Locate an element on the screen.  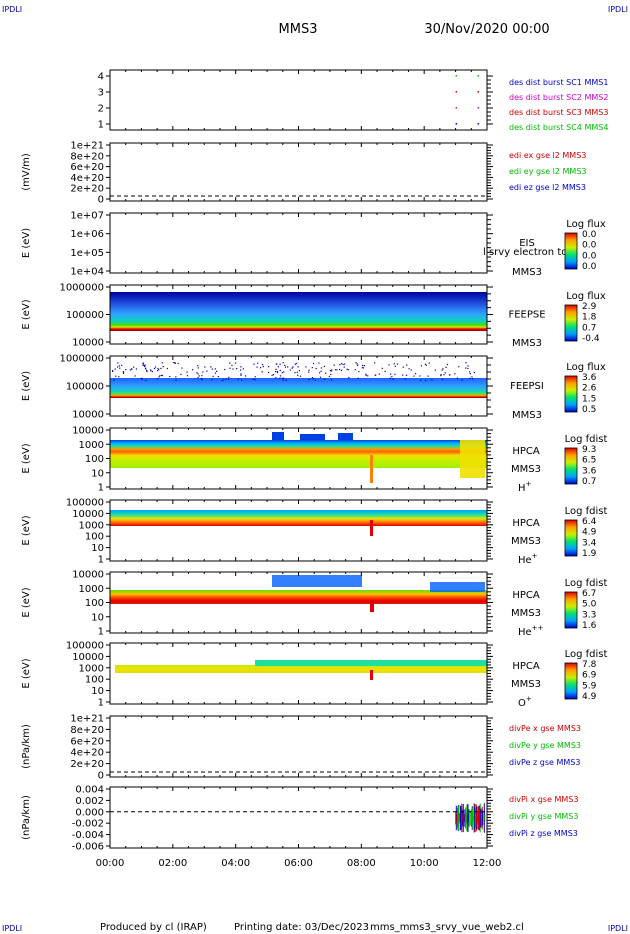
colorbar-title: Log flux is located at coordinates (586, 224).